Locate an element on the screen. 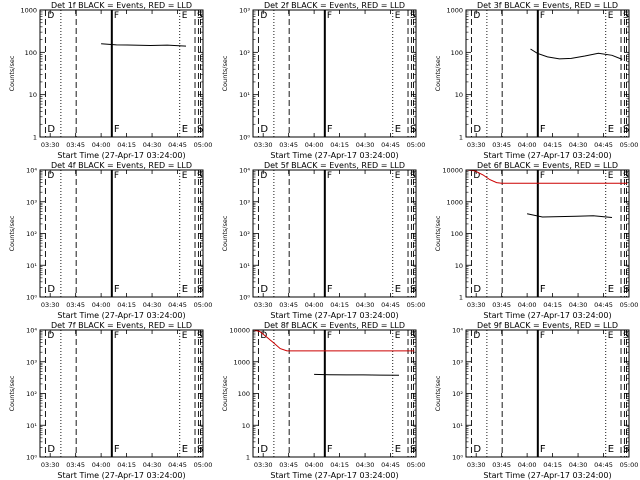  chart-title: Det 4f BLACK = Events, RED = LLD is located at coordinates (121, 165).